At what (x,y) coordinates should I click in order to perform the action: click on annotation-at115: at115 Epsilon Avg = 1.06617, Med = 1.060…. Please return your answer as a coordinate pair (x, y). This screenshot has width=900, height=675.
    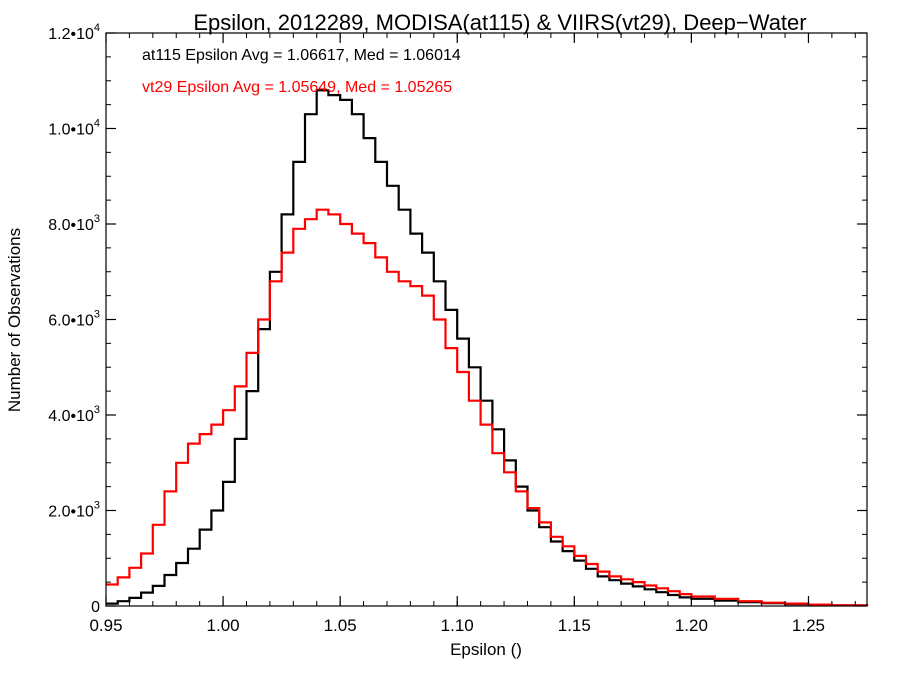
    Looking at the image, I should click on (301, 55).